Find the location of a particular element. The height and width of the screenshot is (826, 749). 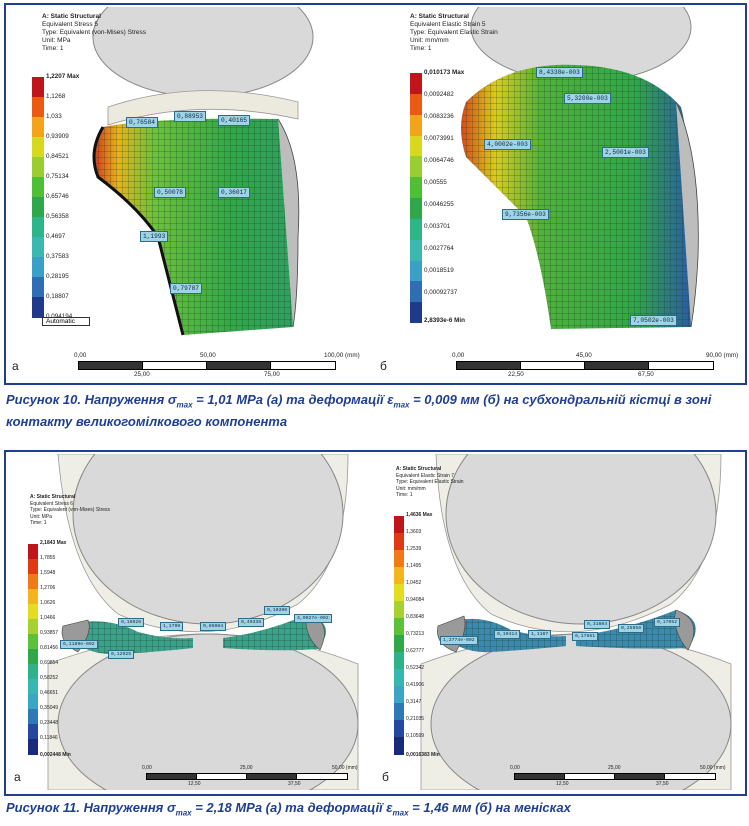

legend-tick: 0,0073991 is located at coordinates (439, 138).